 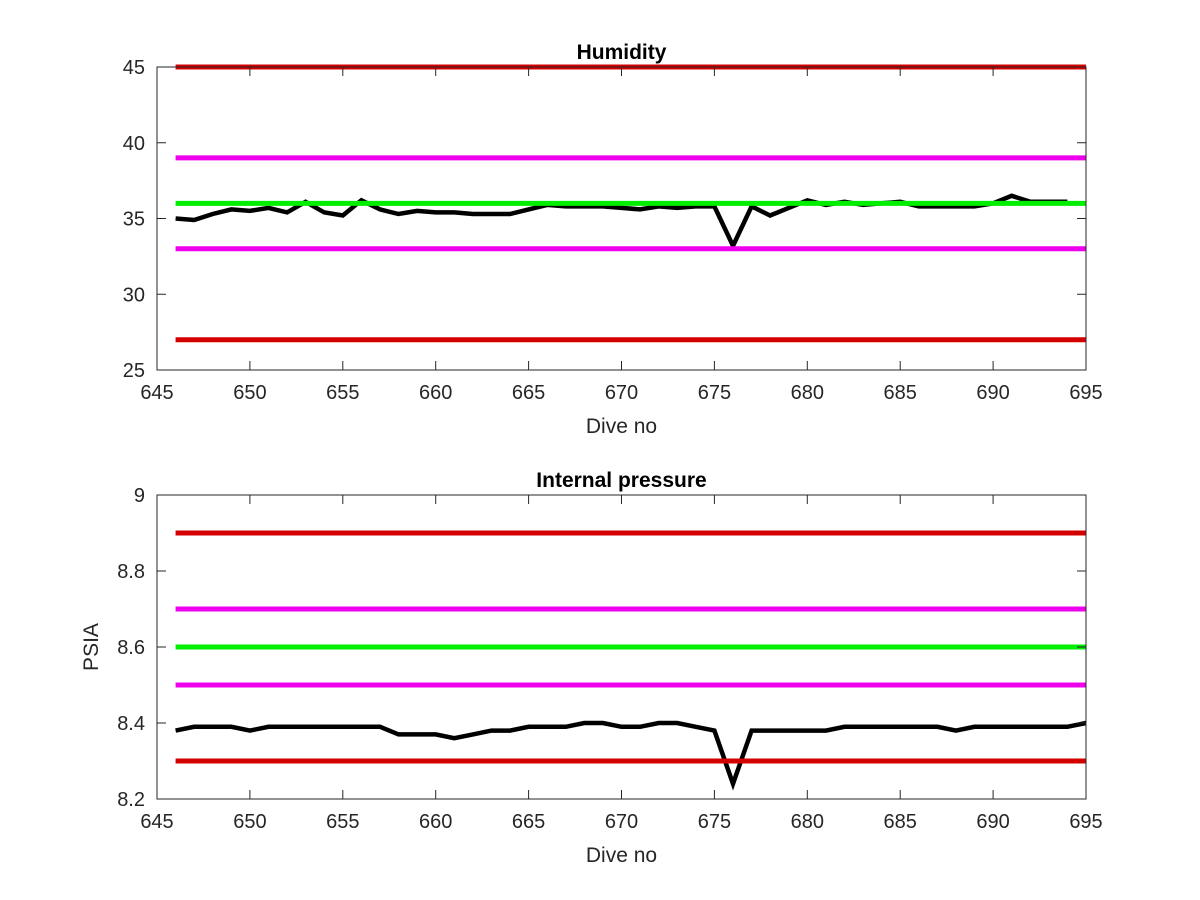 I want to click on chart-title: Humidity, so click(x=622, y=52).